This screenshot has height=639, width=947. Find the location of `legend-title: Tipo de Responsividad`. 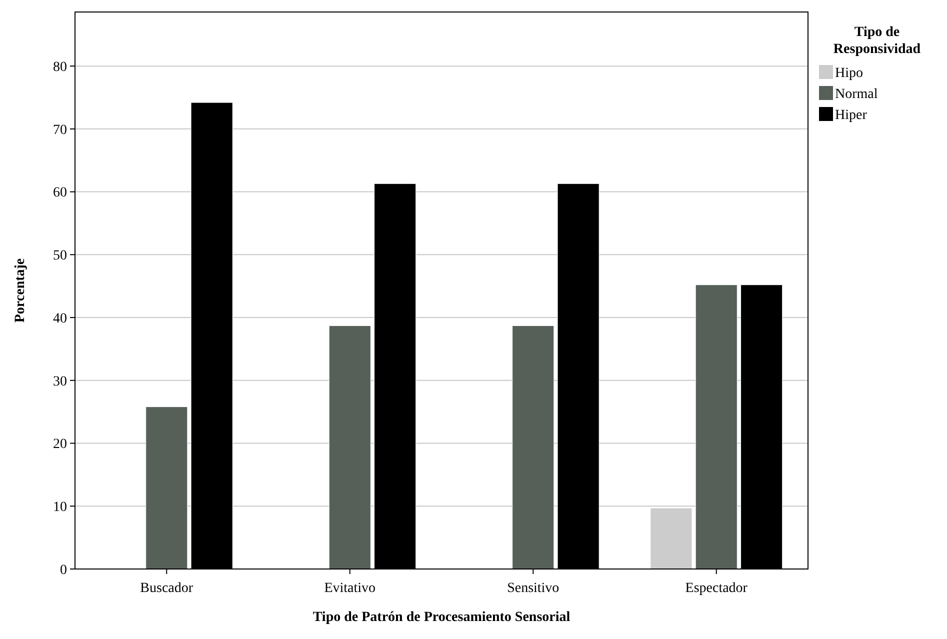

legend-title: Tipo de Responsividad is located at coordinates (877, 41).